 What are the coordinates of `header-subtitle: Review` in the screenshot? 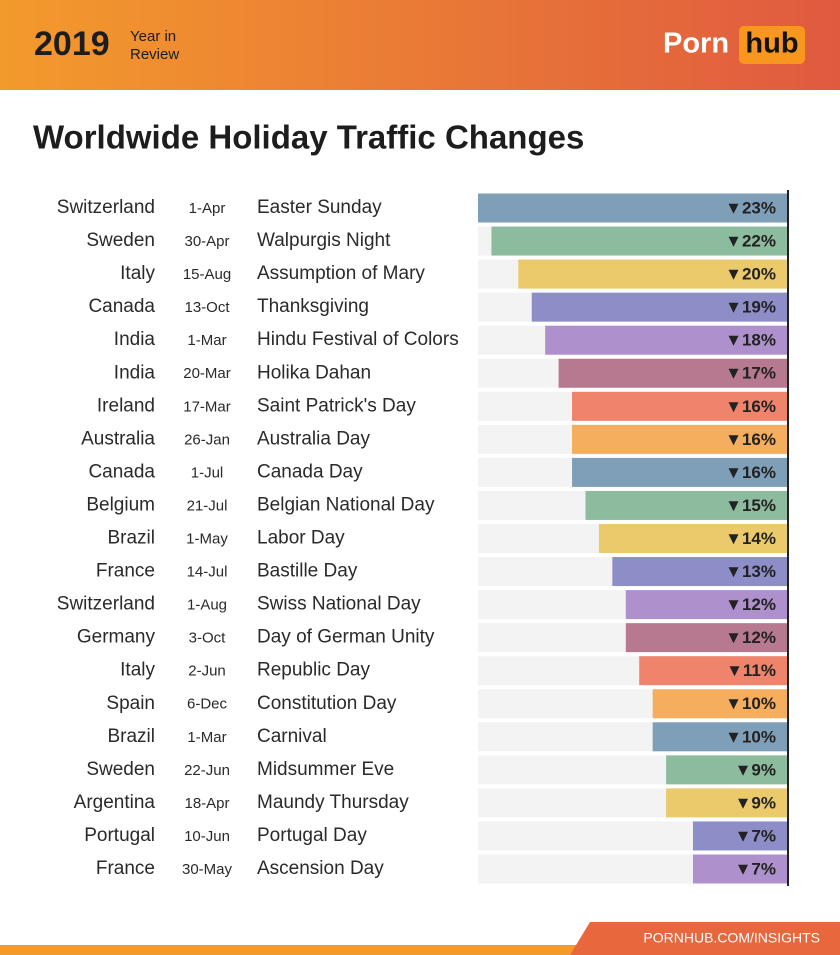 It's located at (154, 54).